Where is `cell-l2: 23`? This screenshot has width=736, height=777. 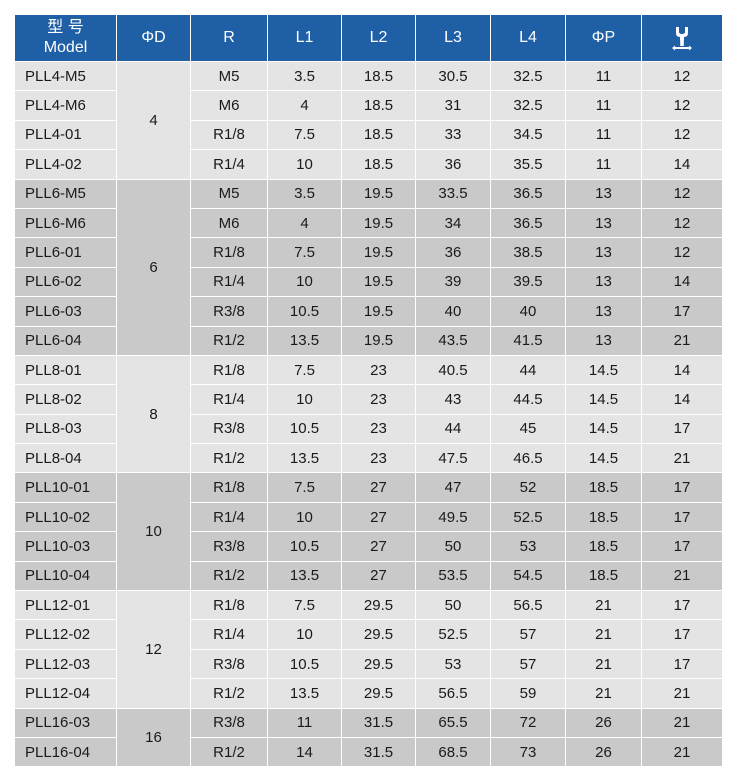
cell-l2: 23 is located at coordinates (378, 399).